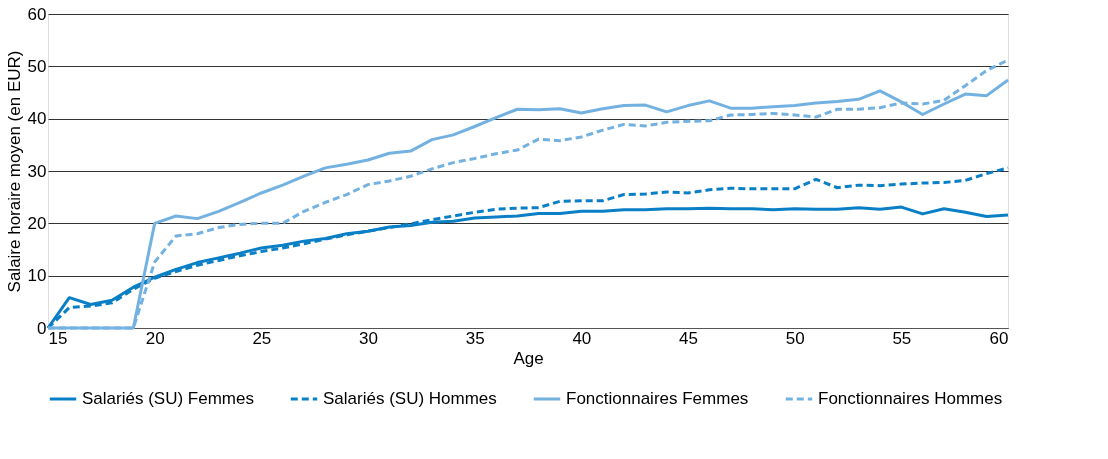  What do you see at coordinates (657, 398) in the screenshot?
I see `legend-label: Fonctionnaires Femmes` at bounding box center [657, 398].